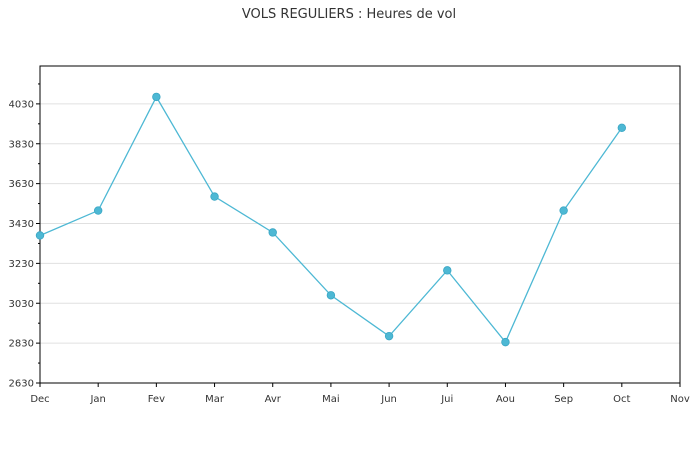 This screenshot has width=700, height=460. I want to click on y-tick-label: 3230, so click(21, 264).